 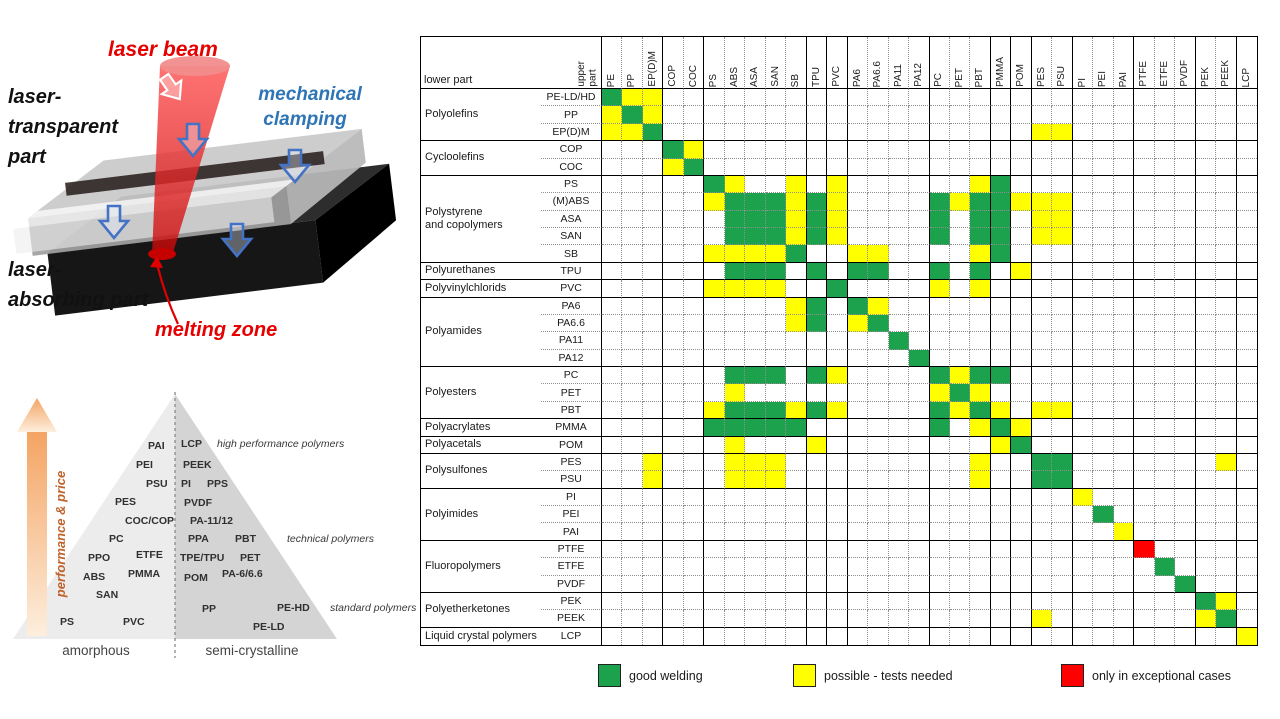 What do you see at coordinates (1144, 74) in the screenshot?
I see `matrix-col-header-label: PTFE` at bounding box center [1144, 74].